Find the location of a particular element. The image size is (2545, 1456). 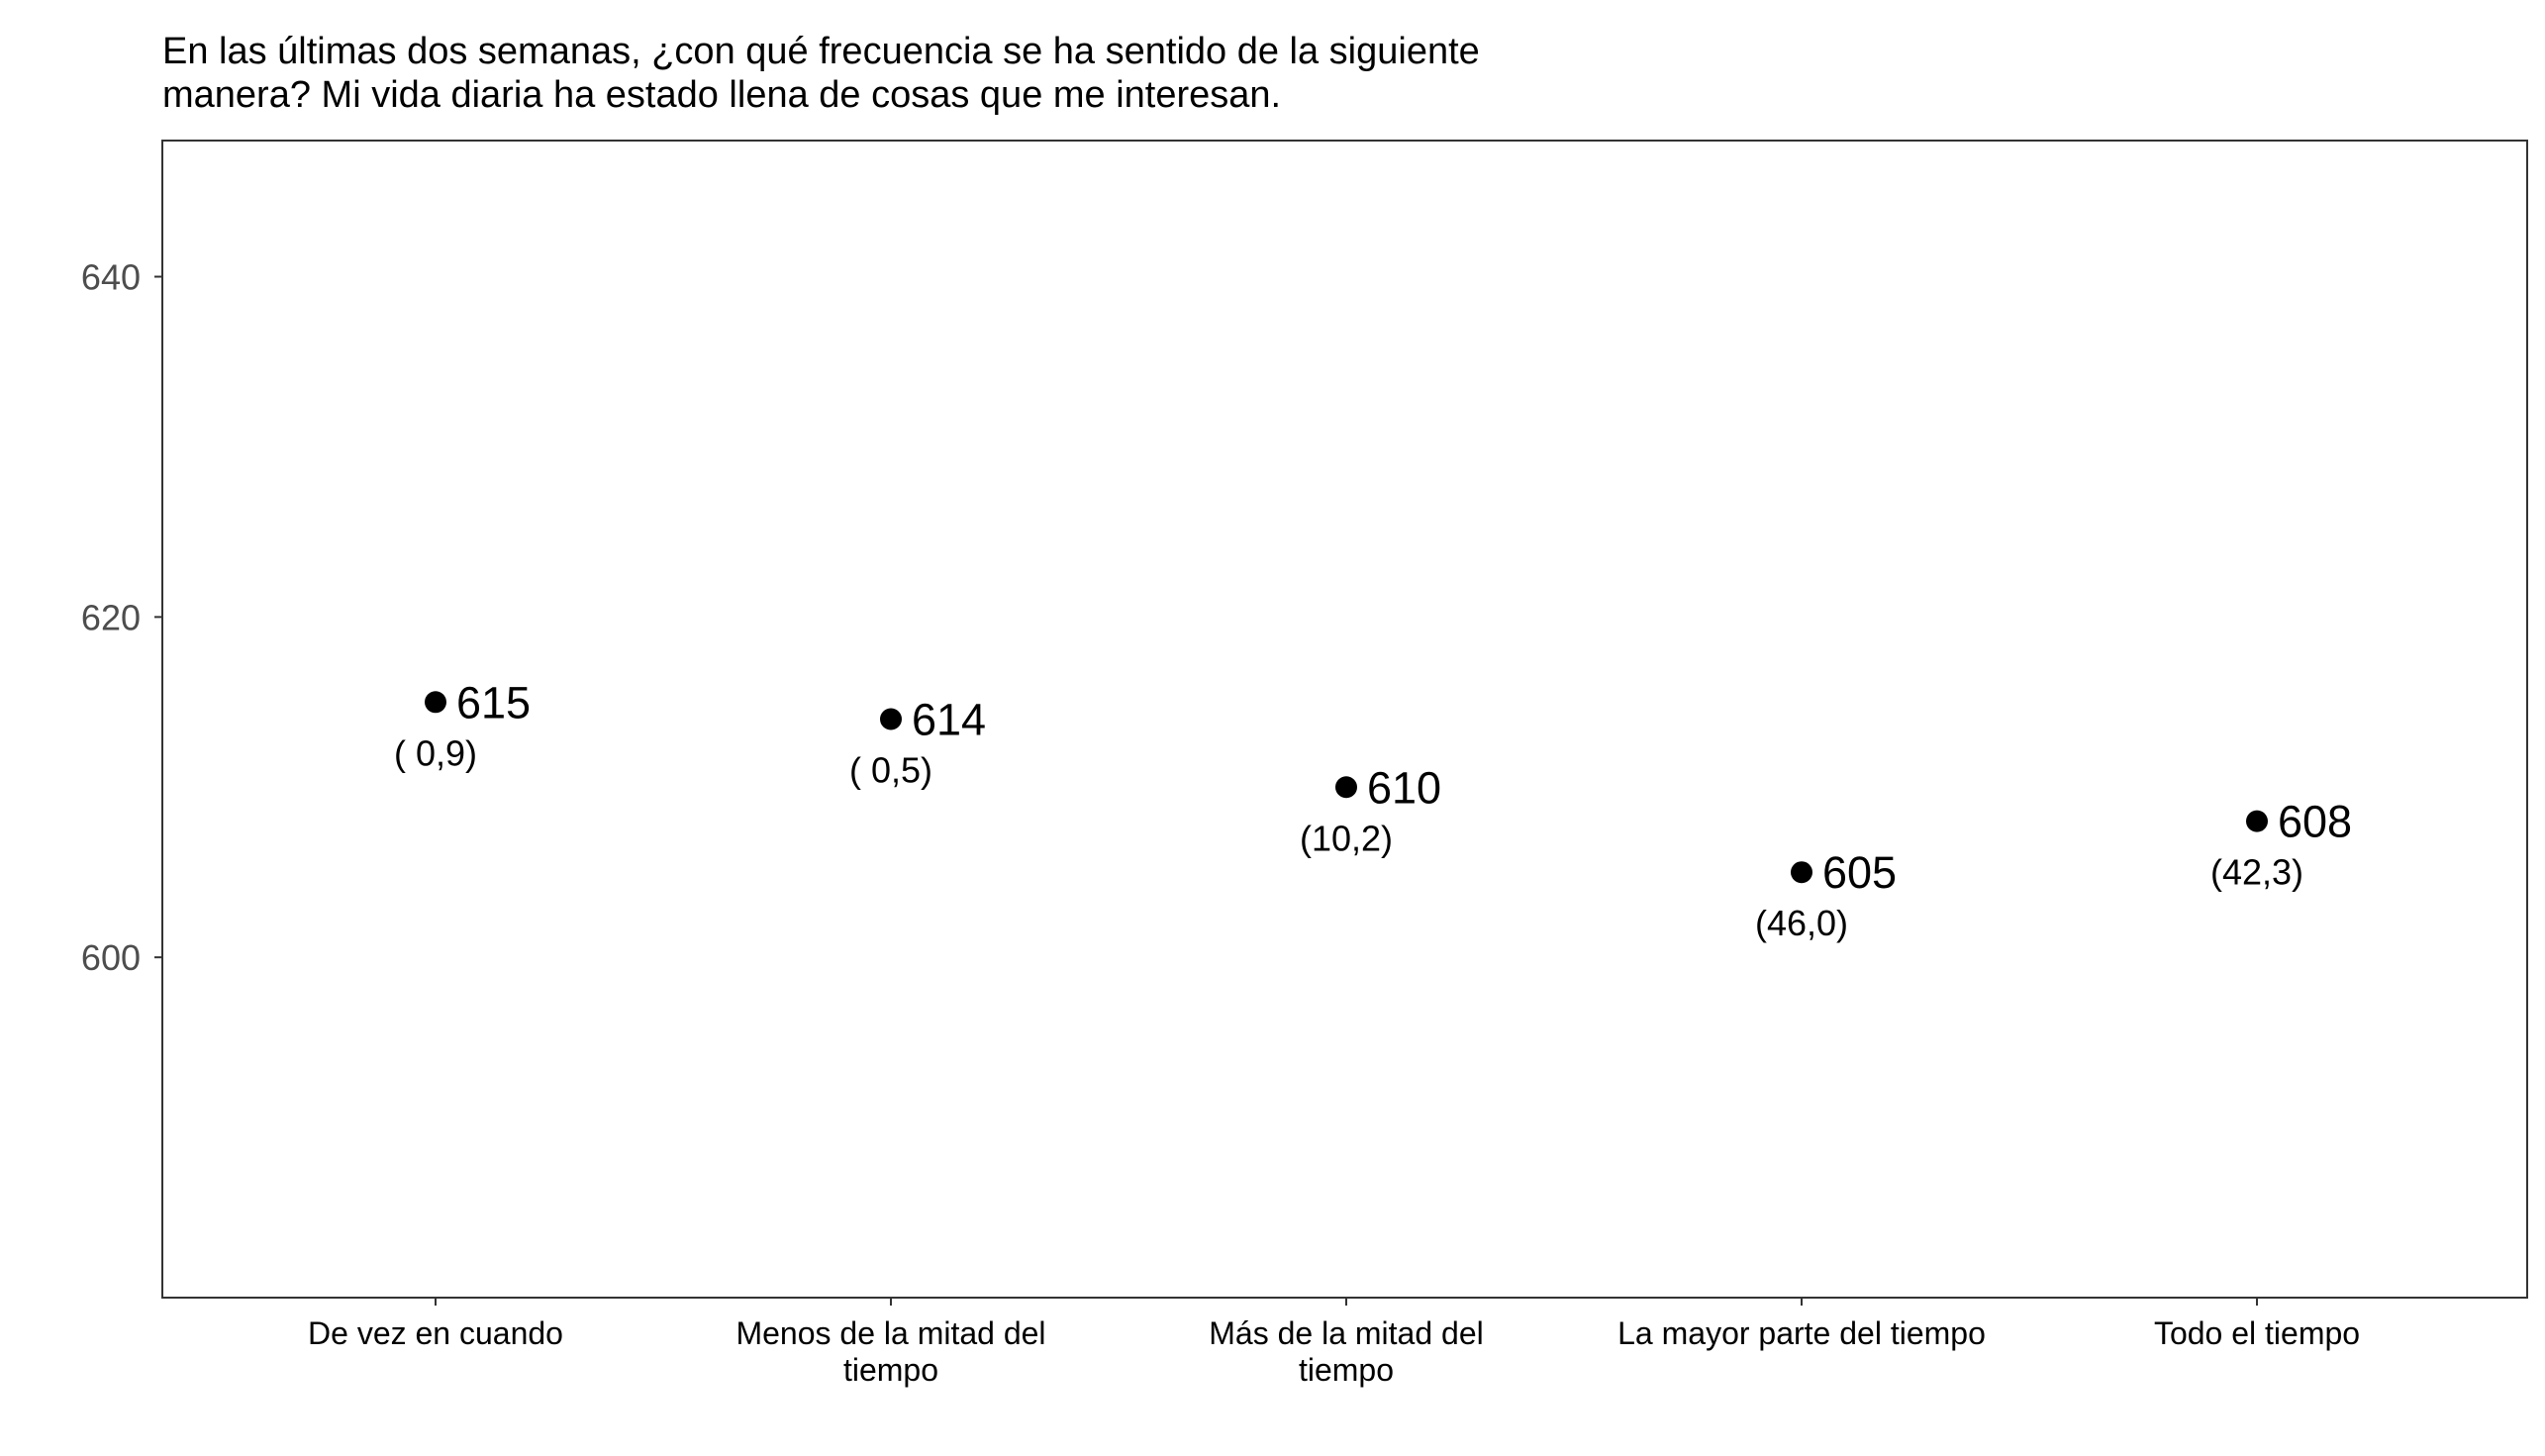

data-percent-label: ( 0,5) is located at coordinates (890, 770).